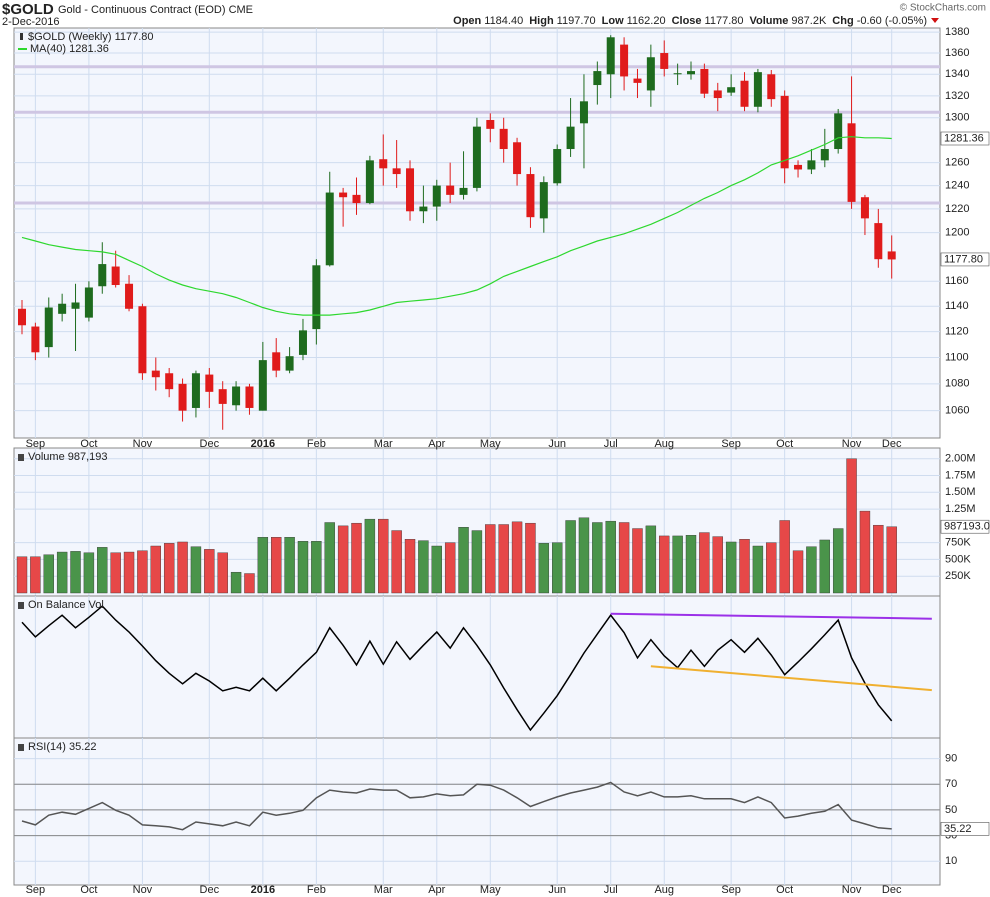  I want to click on panel-title: Volume 987,193, so click(68, 457).